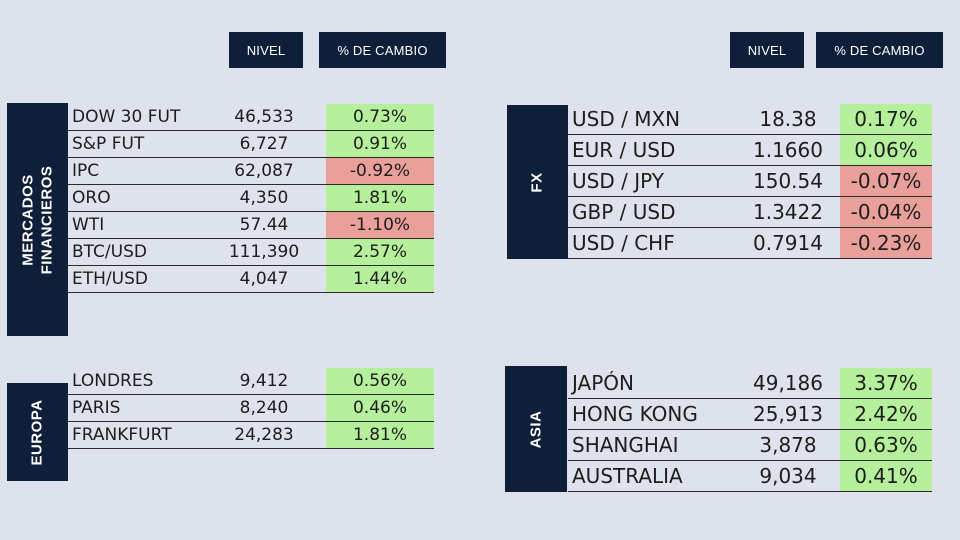 This screenshot has width=960, height=540. I want to click on table-row: BTC/USD 111,390 2.57%, so click(251, 252).